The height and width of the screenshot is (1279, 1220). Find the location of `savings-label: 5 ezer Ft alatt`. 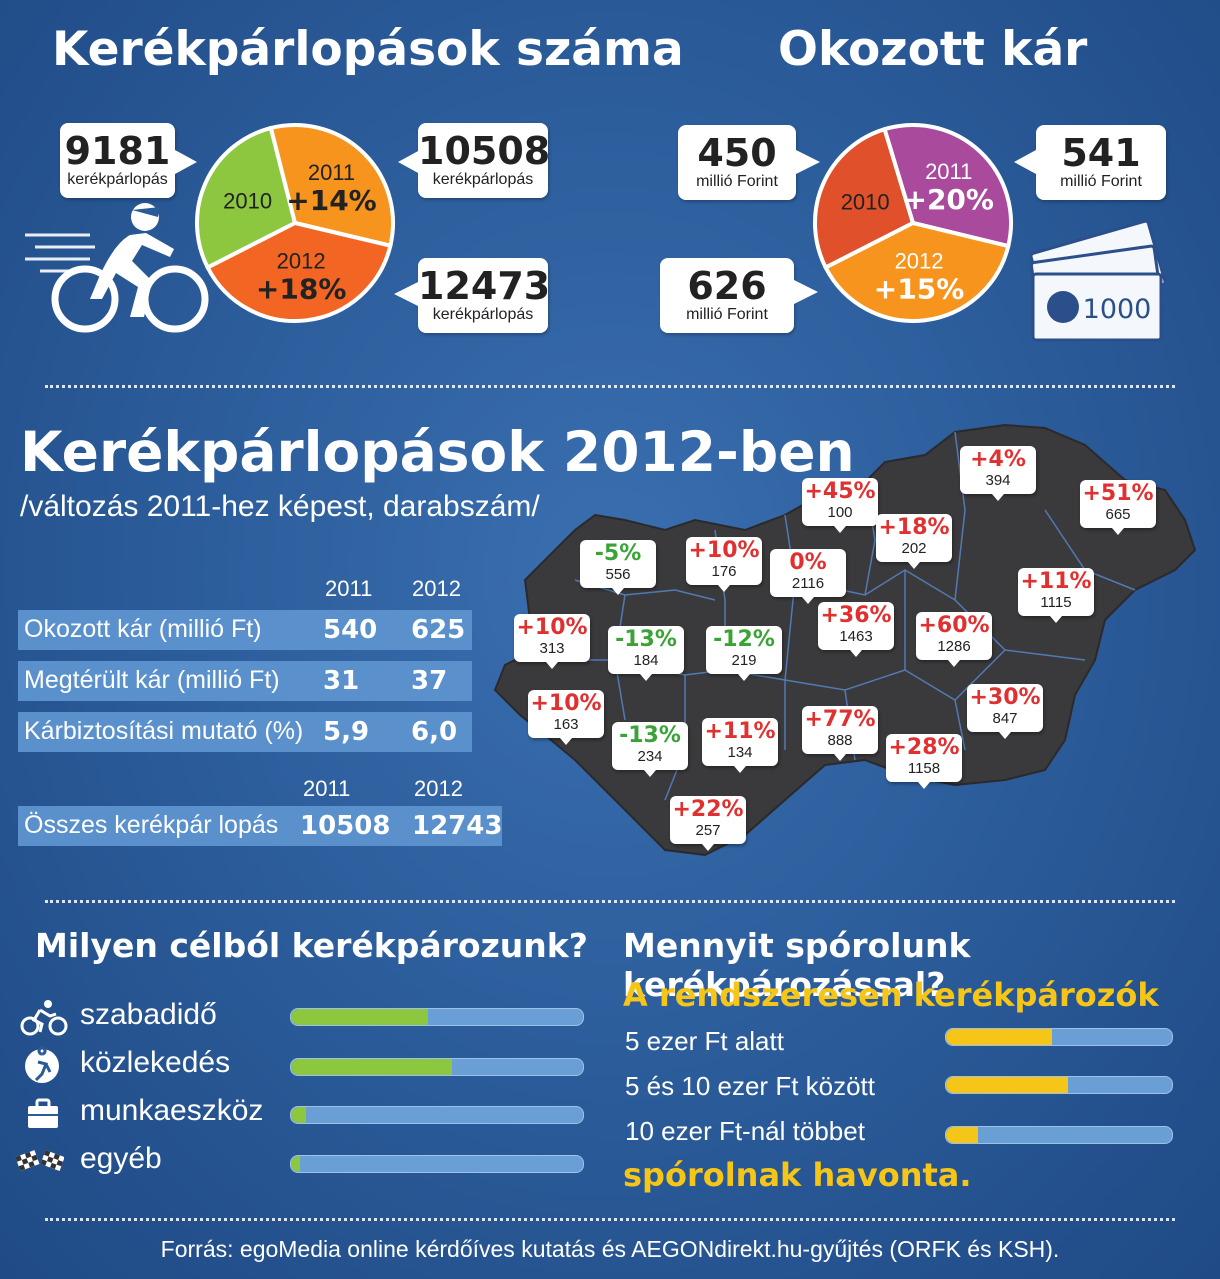

savings-label: 5 ezer Ft alatt is located at coordinates (704, 1041).